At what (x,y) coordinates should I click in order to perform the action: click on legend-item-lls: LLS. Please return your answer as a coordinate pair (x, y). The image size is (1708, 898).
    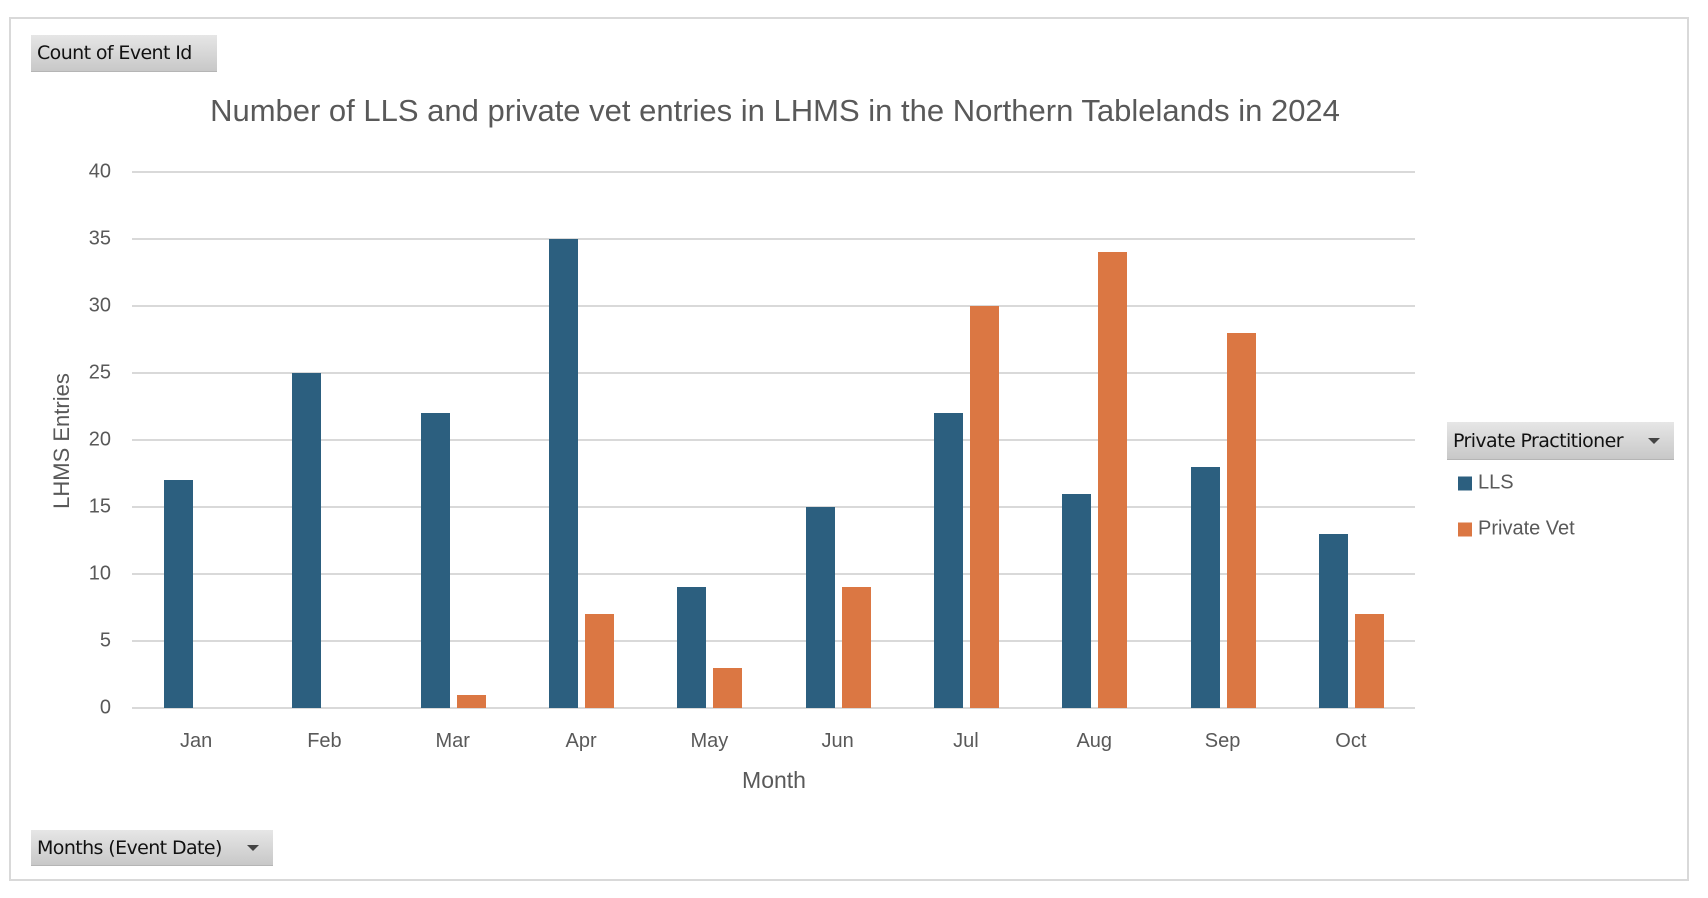
    Looking at the image, I should click on (1486, 483).